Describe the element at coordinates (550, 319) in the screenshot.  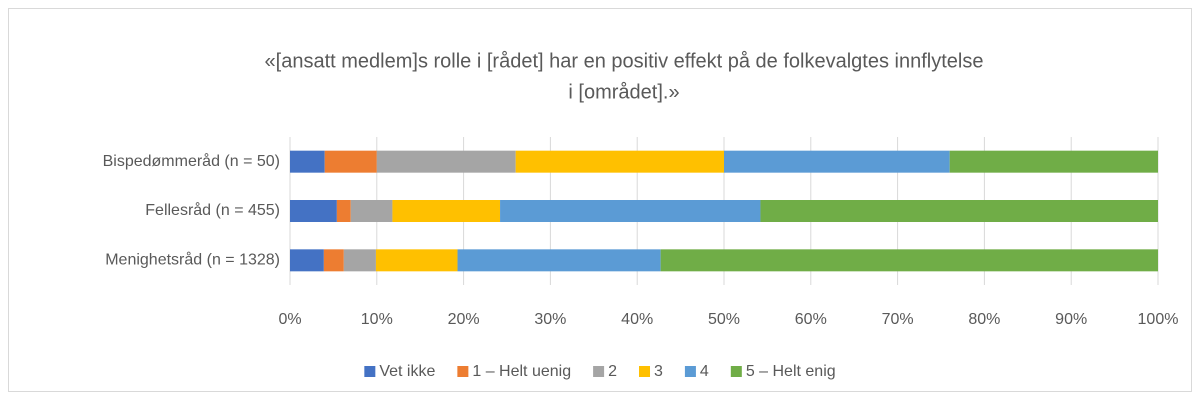
I see `x-tick-label: 30%` at that location.